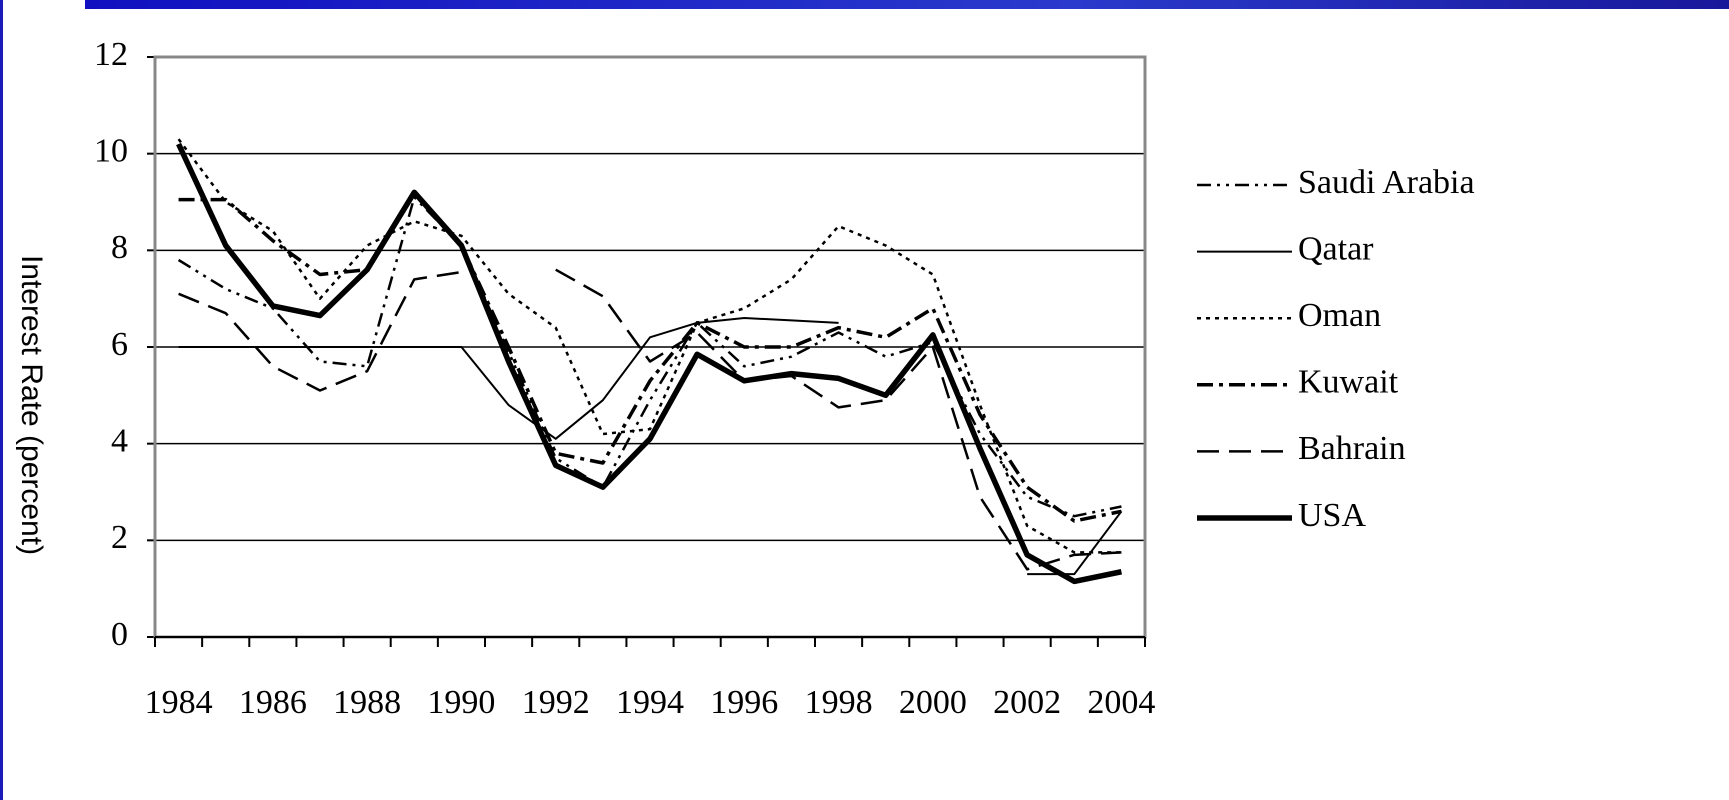 This screenshot has height=800, width=1729. What do you see at coordinates (556, 702) in the screenshot?
I see `x-tick-label: 1992` at bounding box center [556, 702].